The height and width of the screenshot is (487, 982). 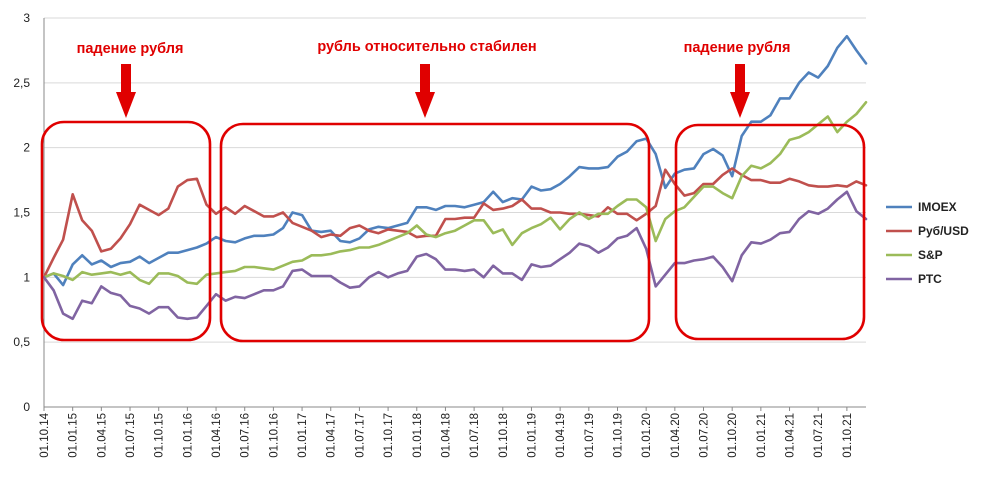 I want to click on legend-label: Руб/USD, so click(x=943, y=231).